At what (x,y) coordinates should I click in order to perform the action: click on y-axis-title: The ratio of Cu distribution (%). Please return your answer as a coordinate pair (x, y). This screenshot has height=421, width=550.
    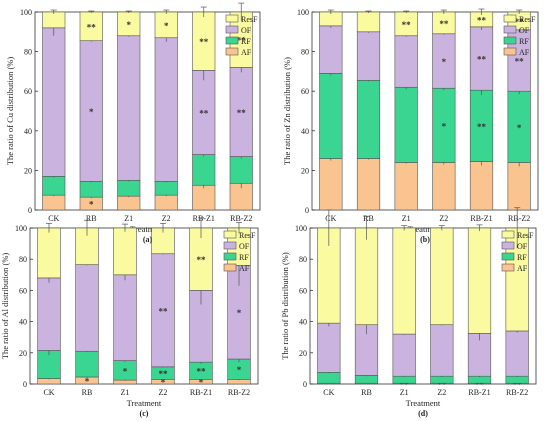
    Looking at the image, I should click on (10, 111).